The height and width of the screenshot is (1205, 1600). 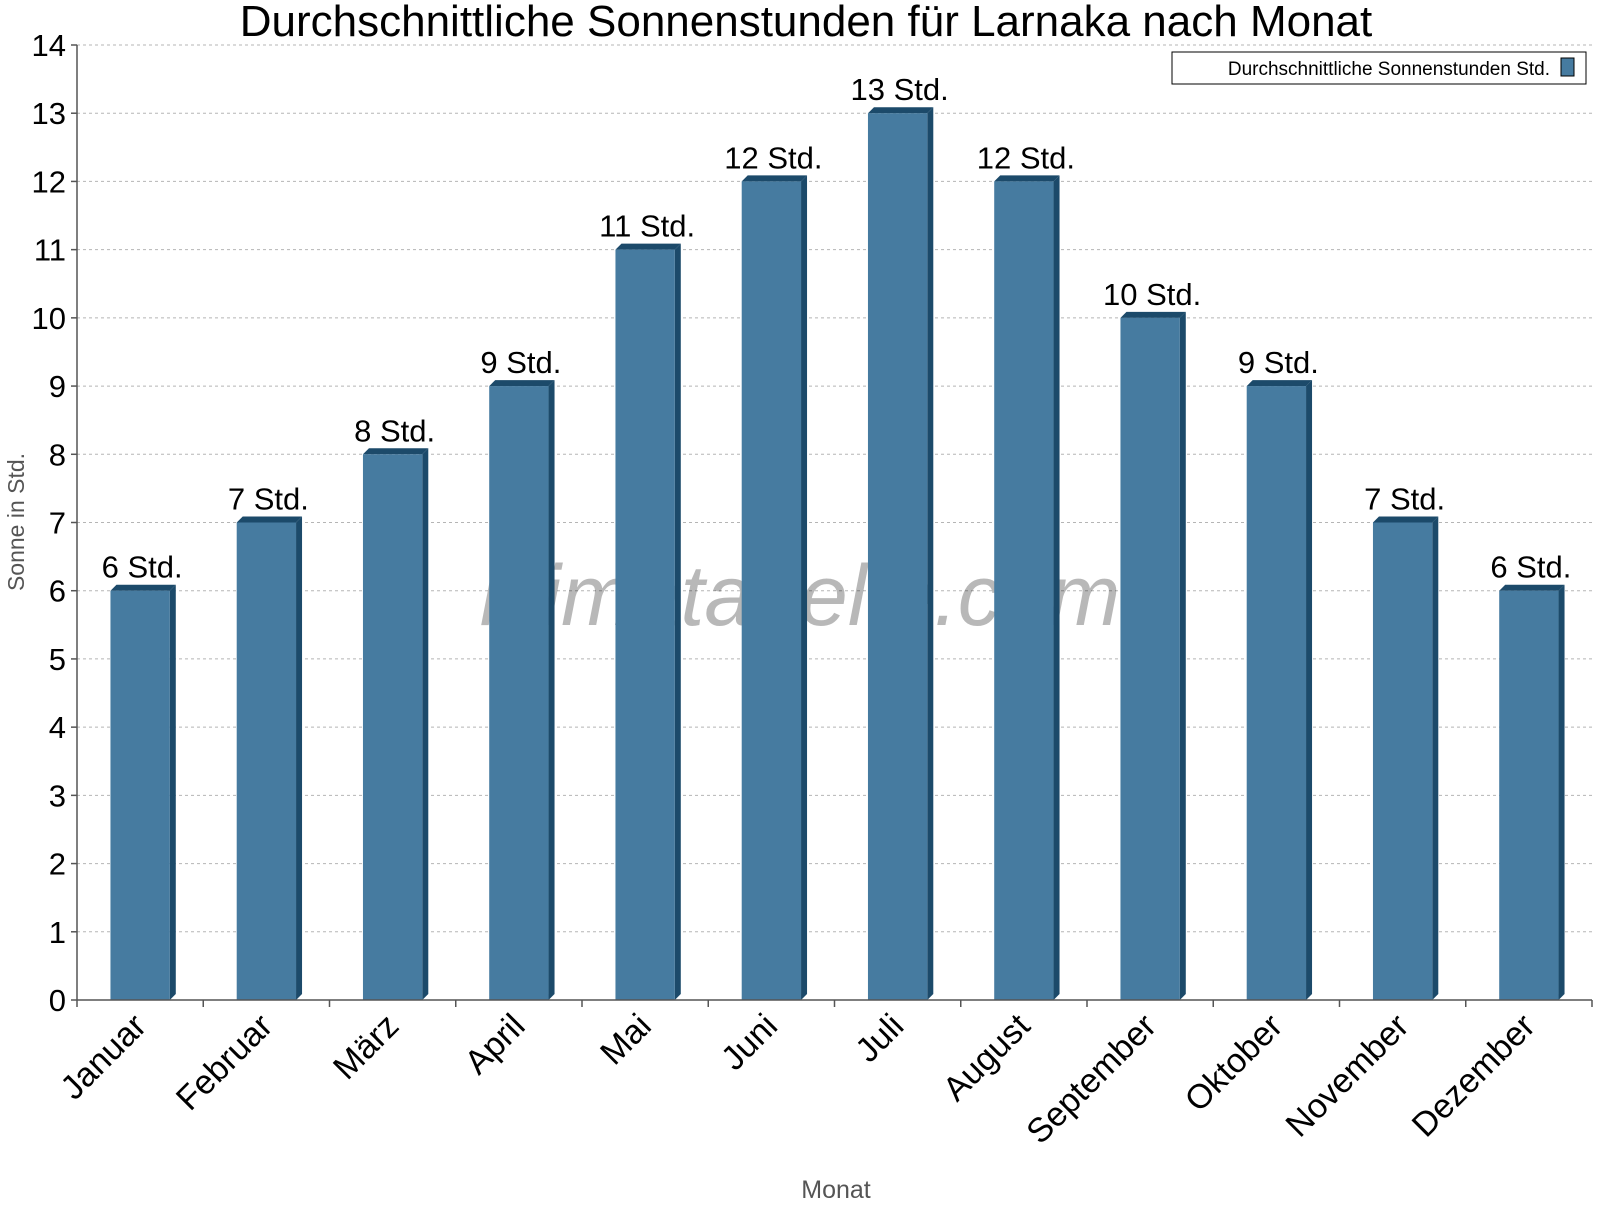 I want to click on bar-value-label: 13 Std., so click(x=900, y=89).